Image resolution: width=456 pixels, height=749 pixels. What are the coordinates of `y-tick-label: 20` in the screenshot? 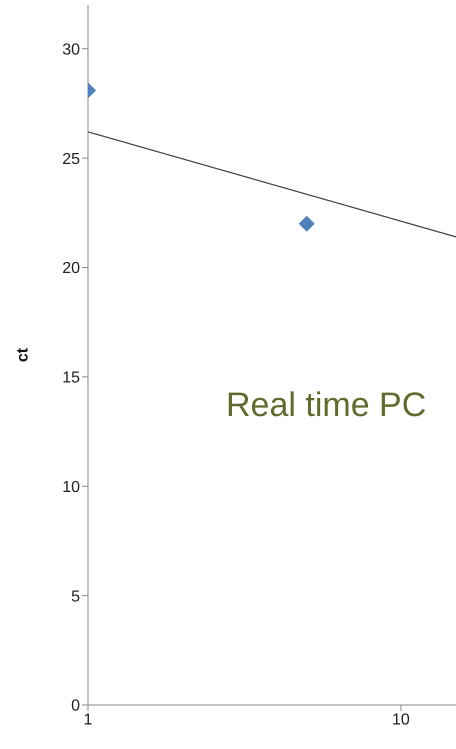 It's located at (71, 269).